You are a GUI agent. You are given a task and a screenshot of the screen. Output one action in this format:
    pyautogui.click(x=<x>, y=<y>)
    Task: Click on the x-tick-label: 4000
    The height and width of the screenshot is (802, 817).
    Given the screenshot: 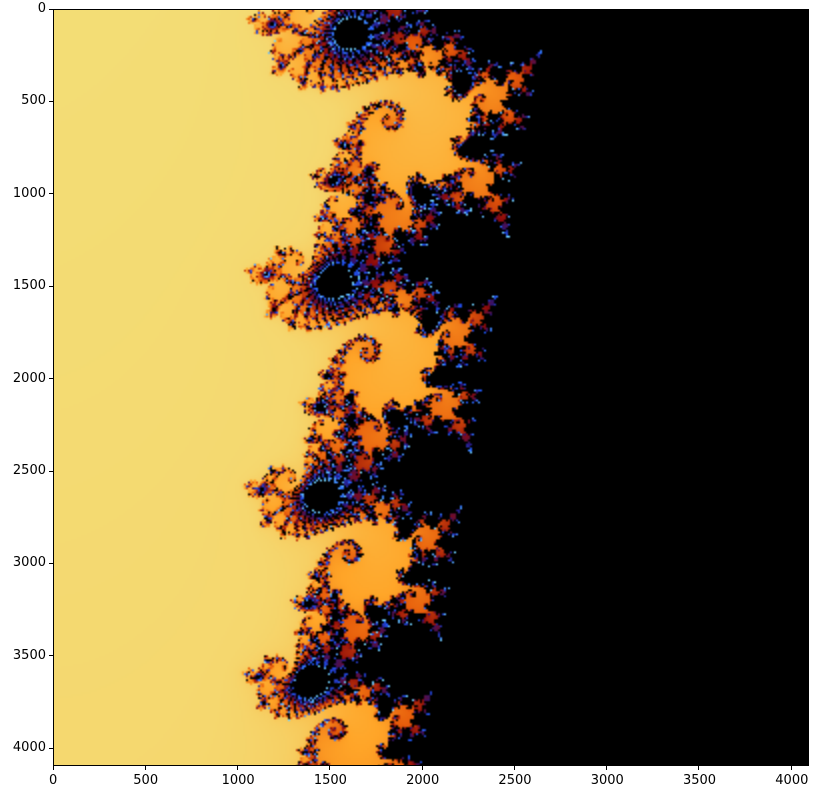 What is the action you would take?
    pyautogui.click(x=792, y=780)
    